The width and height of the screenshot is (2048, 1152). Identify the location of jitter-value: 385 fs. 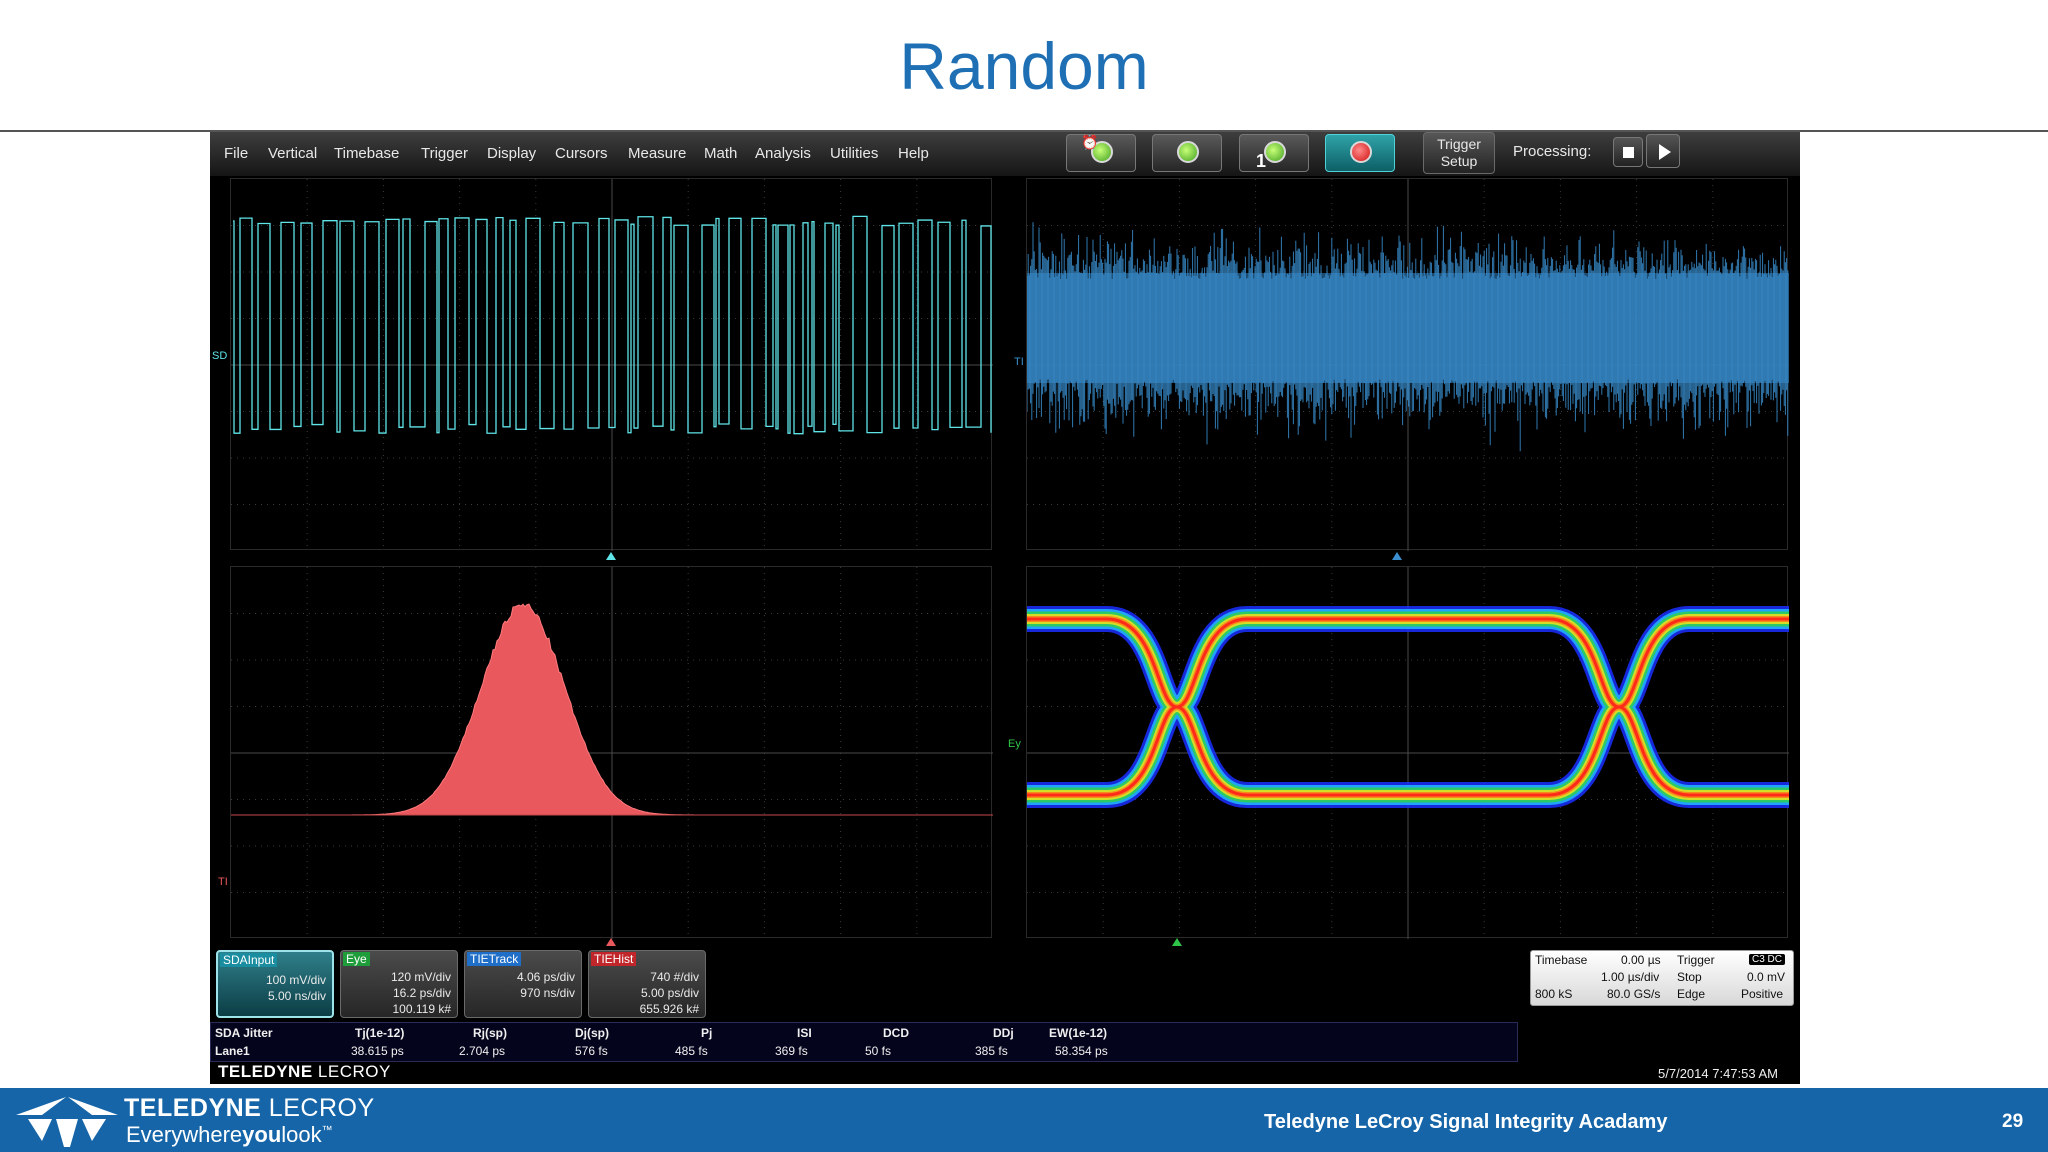
(991, 1051).